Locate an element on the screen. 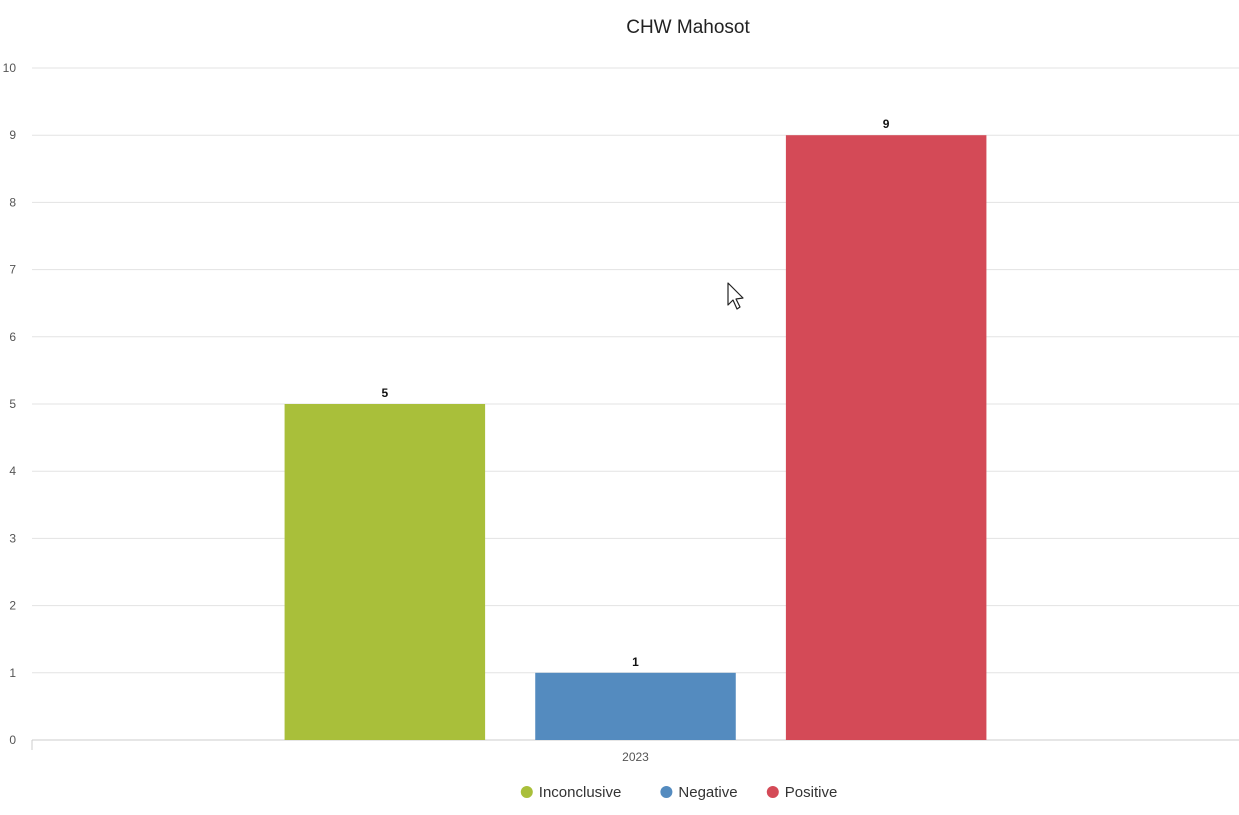  mouse-pointer-icon is located at coordinates (735, 296).